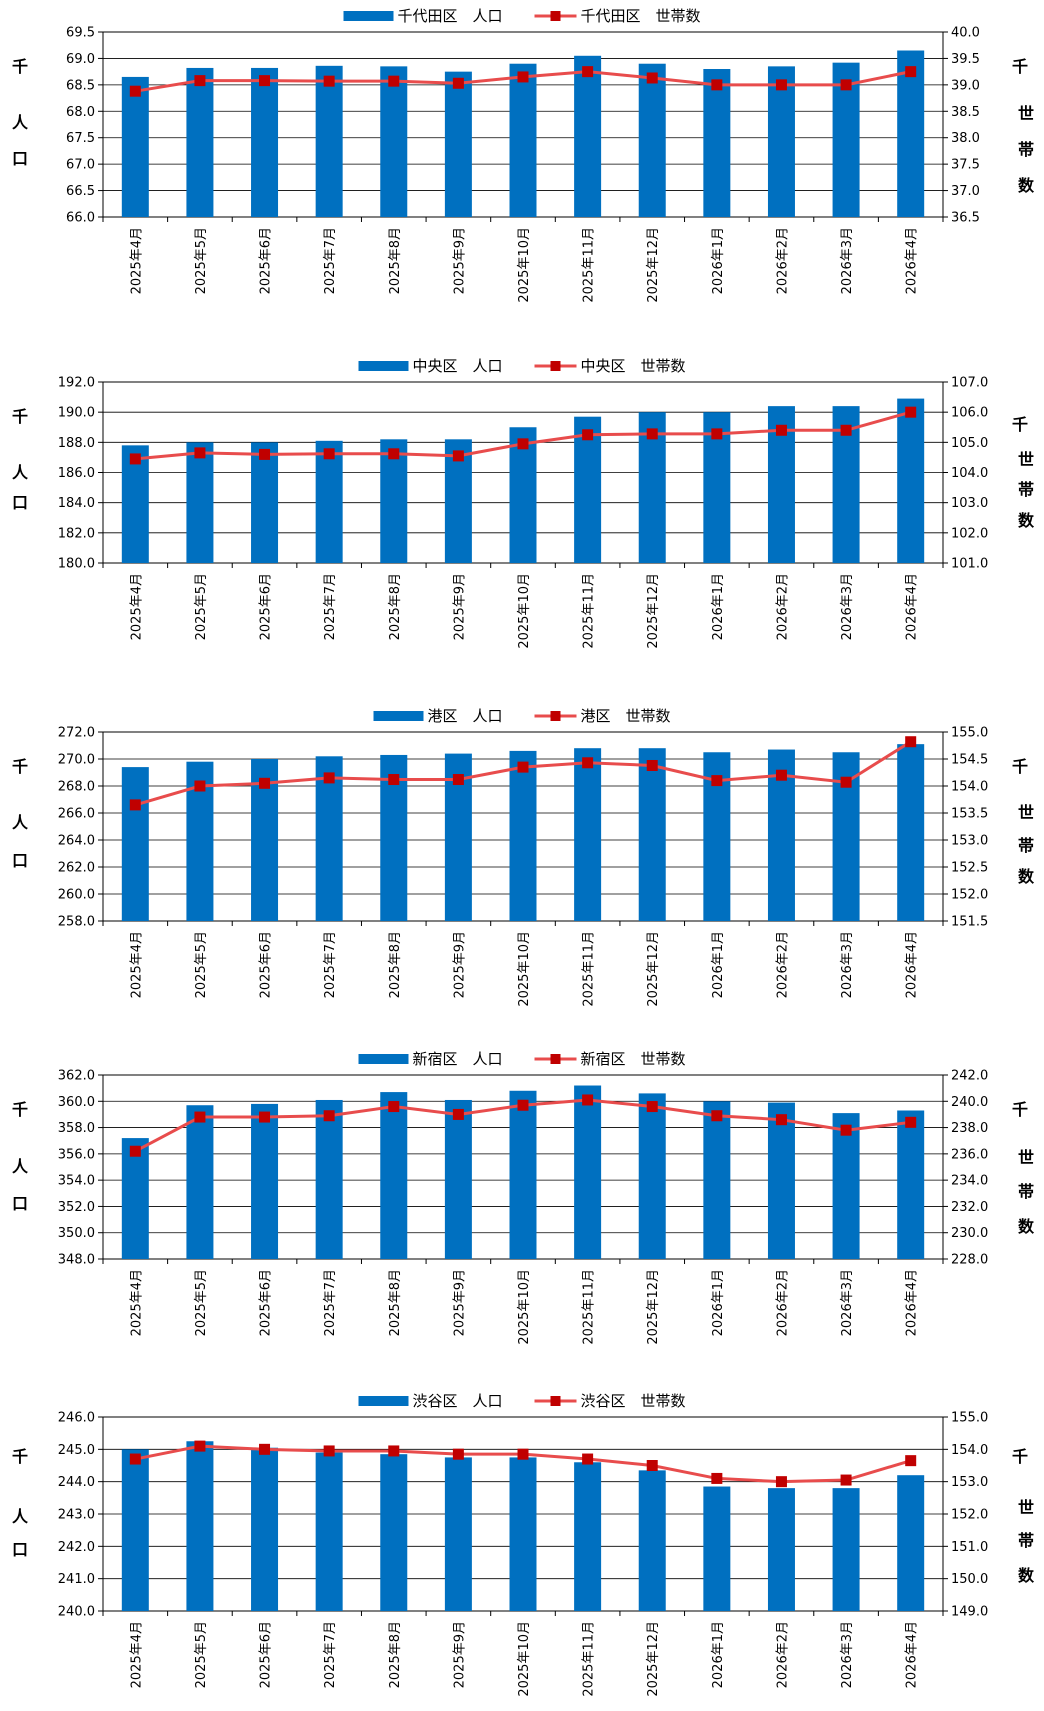 Image resolution: width=1044 pixels, height=1711 pixels. Describe the element at coordinates (969, 1260) in the screenshot. I see `y-right-tick-label: 228.0` at that location.